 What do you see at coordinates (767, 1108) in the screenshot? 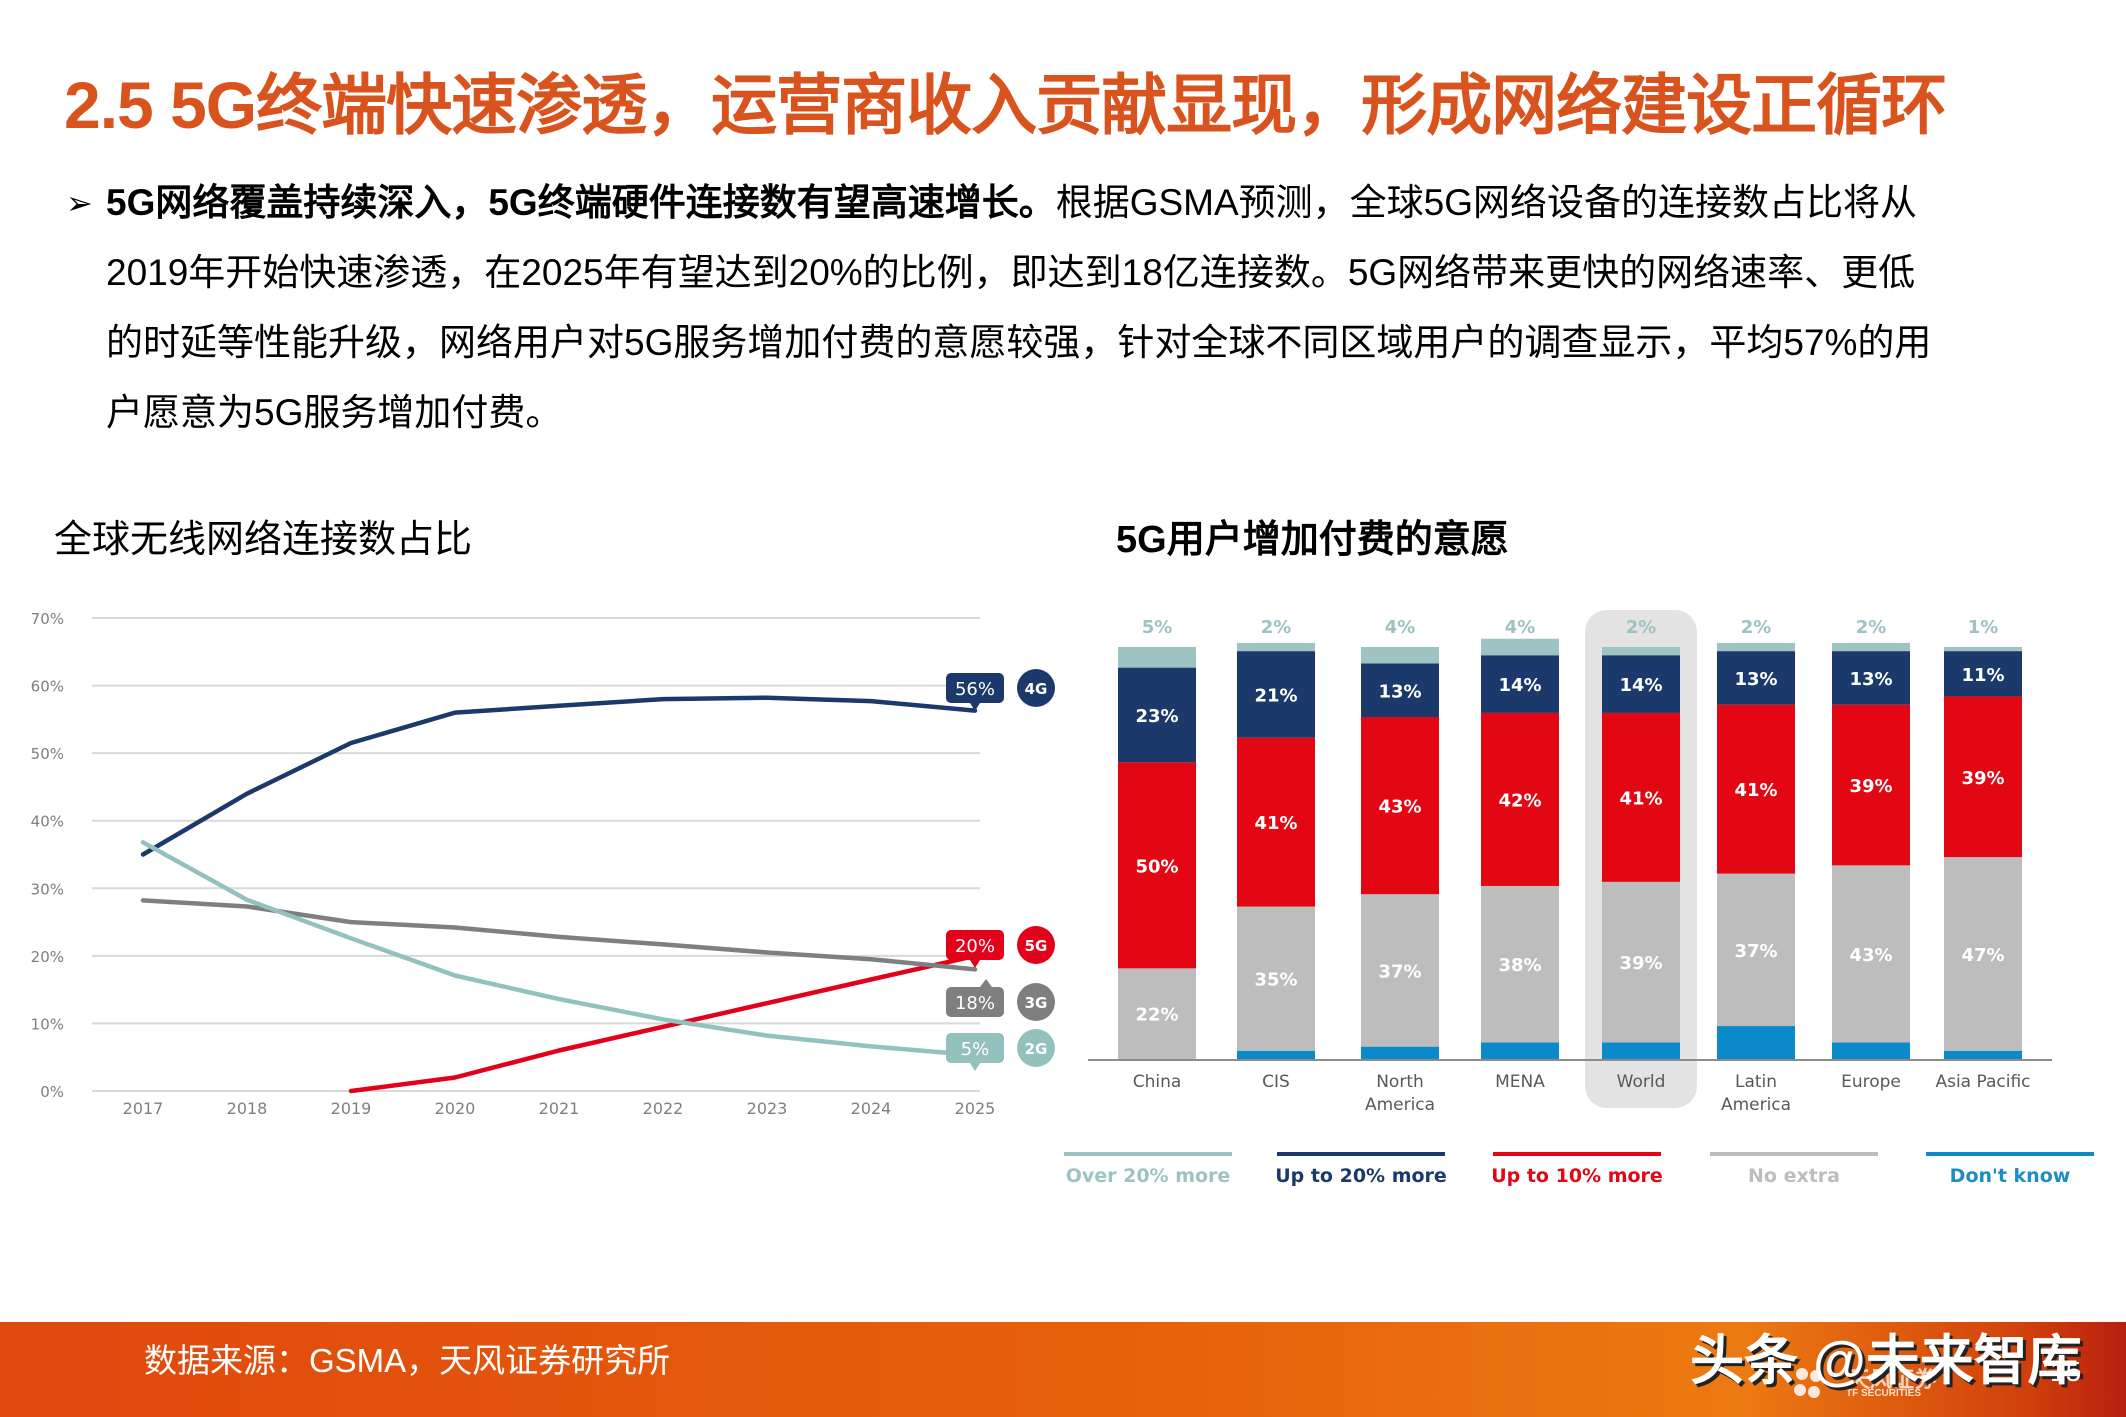
I see `x-tick-label: 2023` at bounding box center [767, 1108].